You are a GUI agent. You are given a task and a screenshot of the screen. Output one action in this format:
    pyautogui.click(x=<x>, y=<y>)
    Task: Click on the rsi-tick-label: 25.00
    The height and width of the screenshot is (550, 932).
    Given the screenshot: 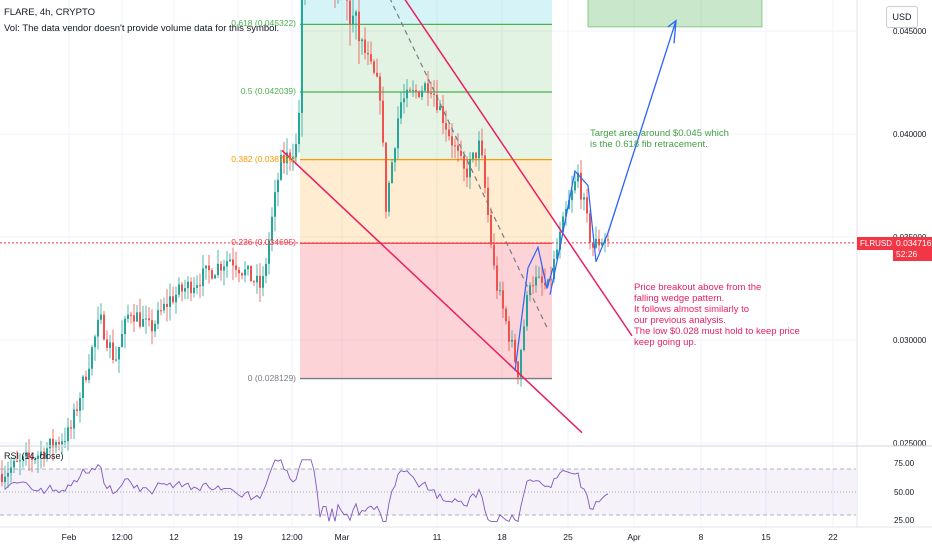 What is the action you would take?
    pyautogui.click(x=904, y=520)
    